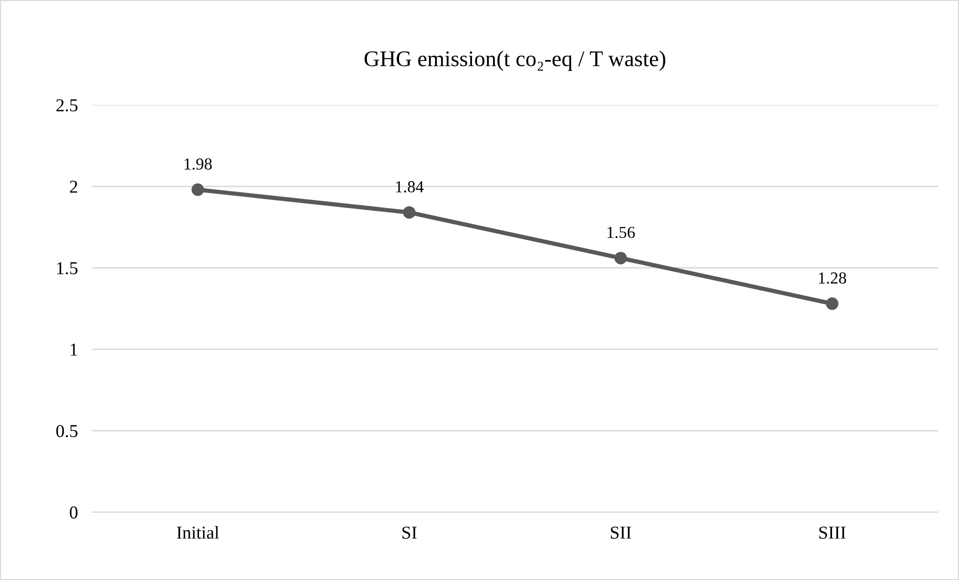 Image resolution: width=959 pixels, height=580 pixels. Describe the element at coordinates (67, 268) in the screenshot. I see `y-tick-label: 1.5` at that location.